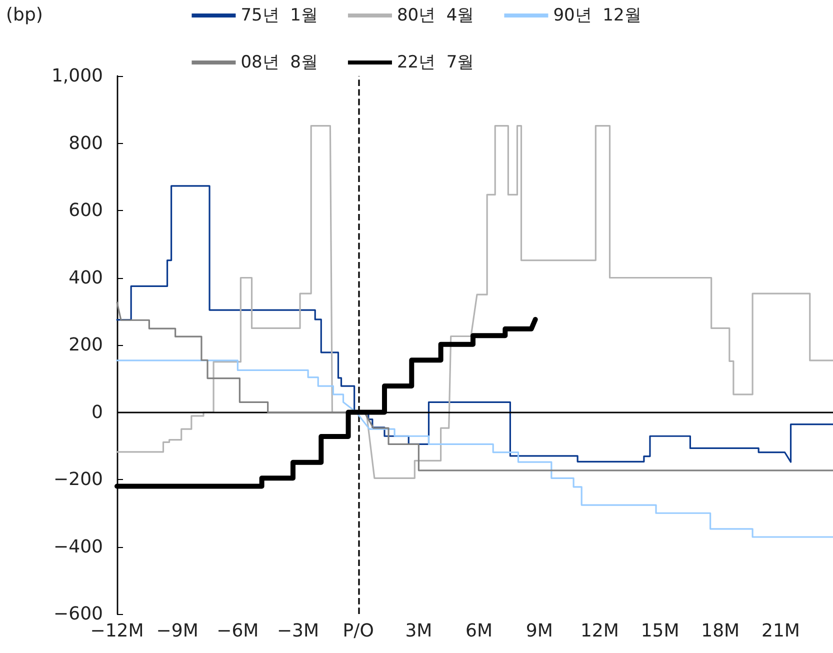 The image size is (833, 653). What do you see at coordinates (85, 277) in the screenshot?
I see `y-tick-label: 400` at bounding box center [85, 277].